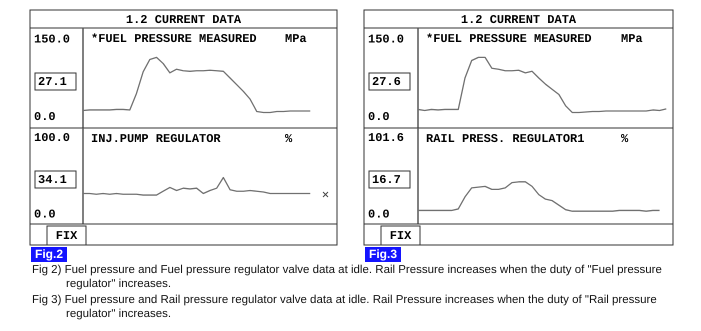 The width and height of the screenshot is (701, 331). I want to click on text: 34.1, so click(52, 180).